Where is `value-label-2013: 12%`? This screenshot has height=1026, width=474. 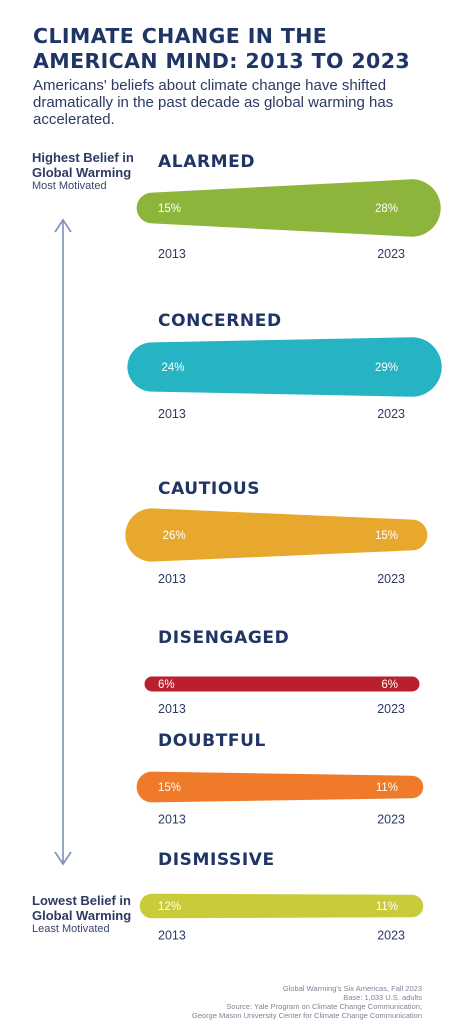 value-label-2013: 12% is located at coordinates (169, 907).